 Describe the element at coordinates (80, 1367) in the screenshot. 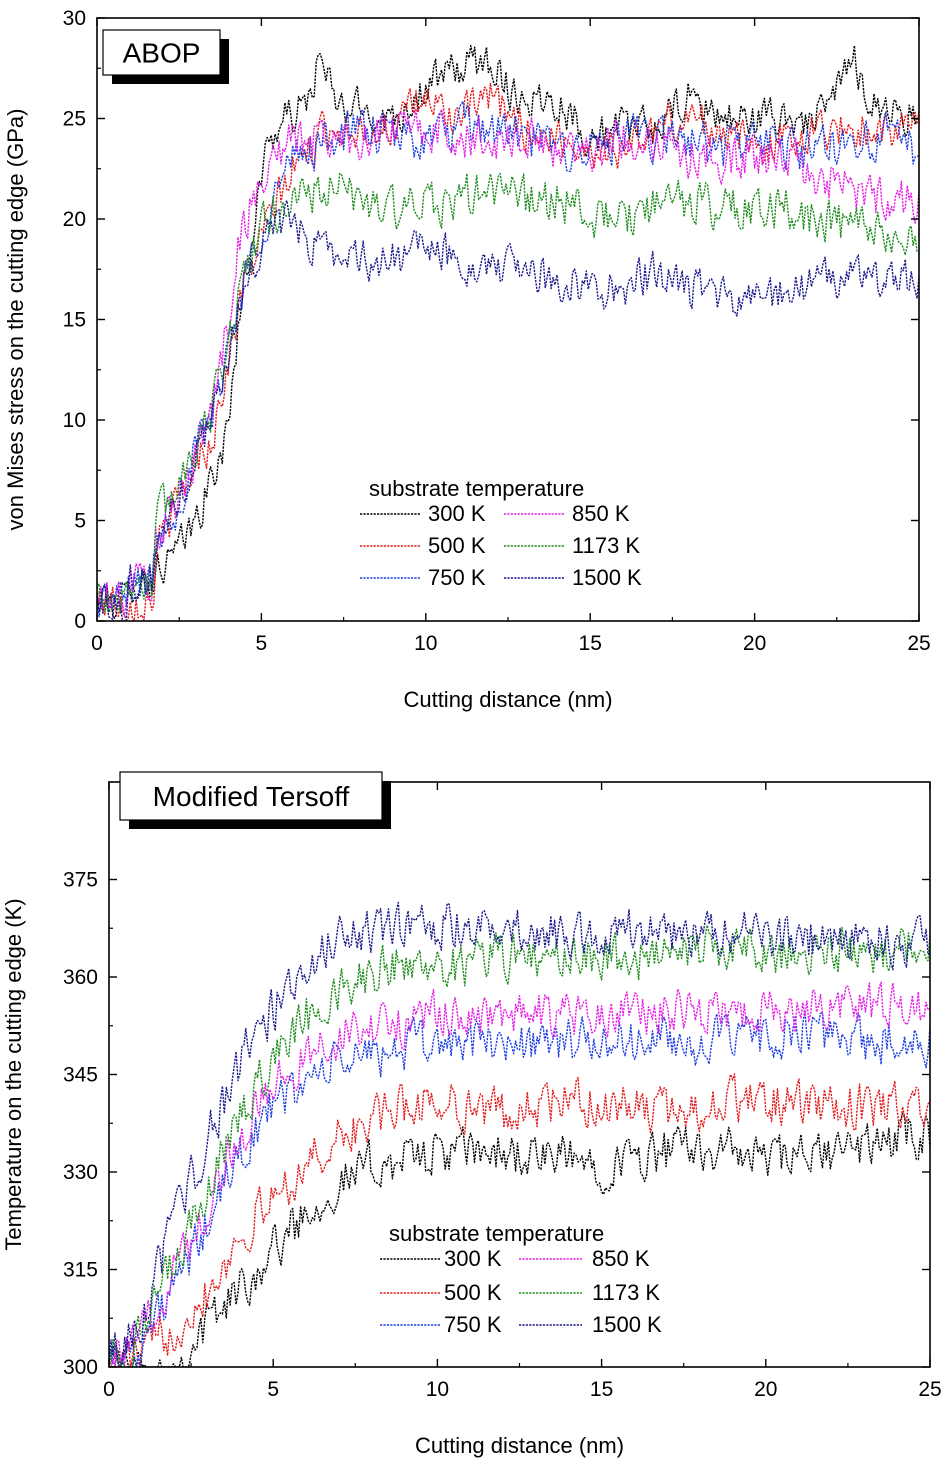

I see `y-tick-label: 300` at that location.